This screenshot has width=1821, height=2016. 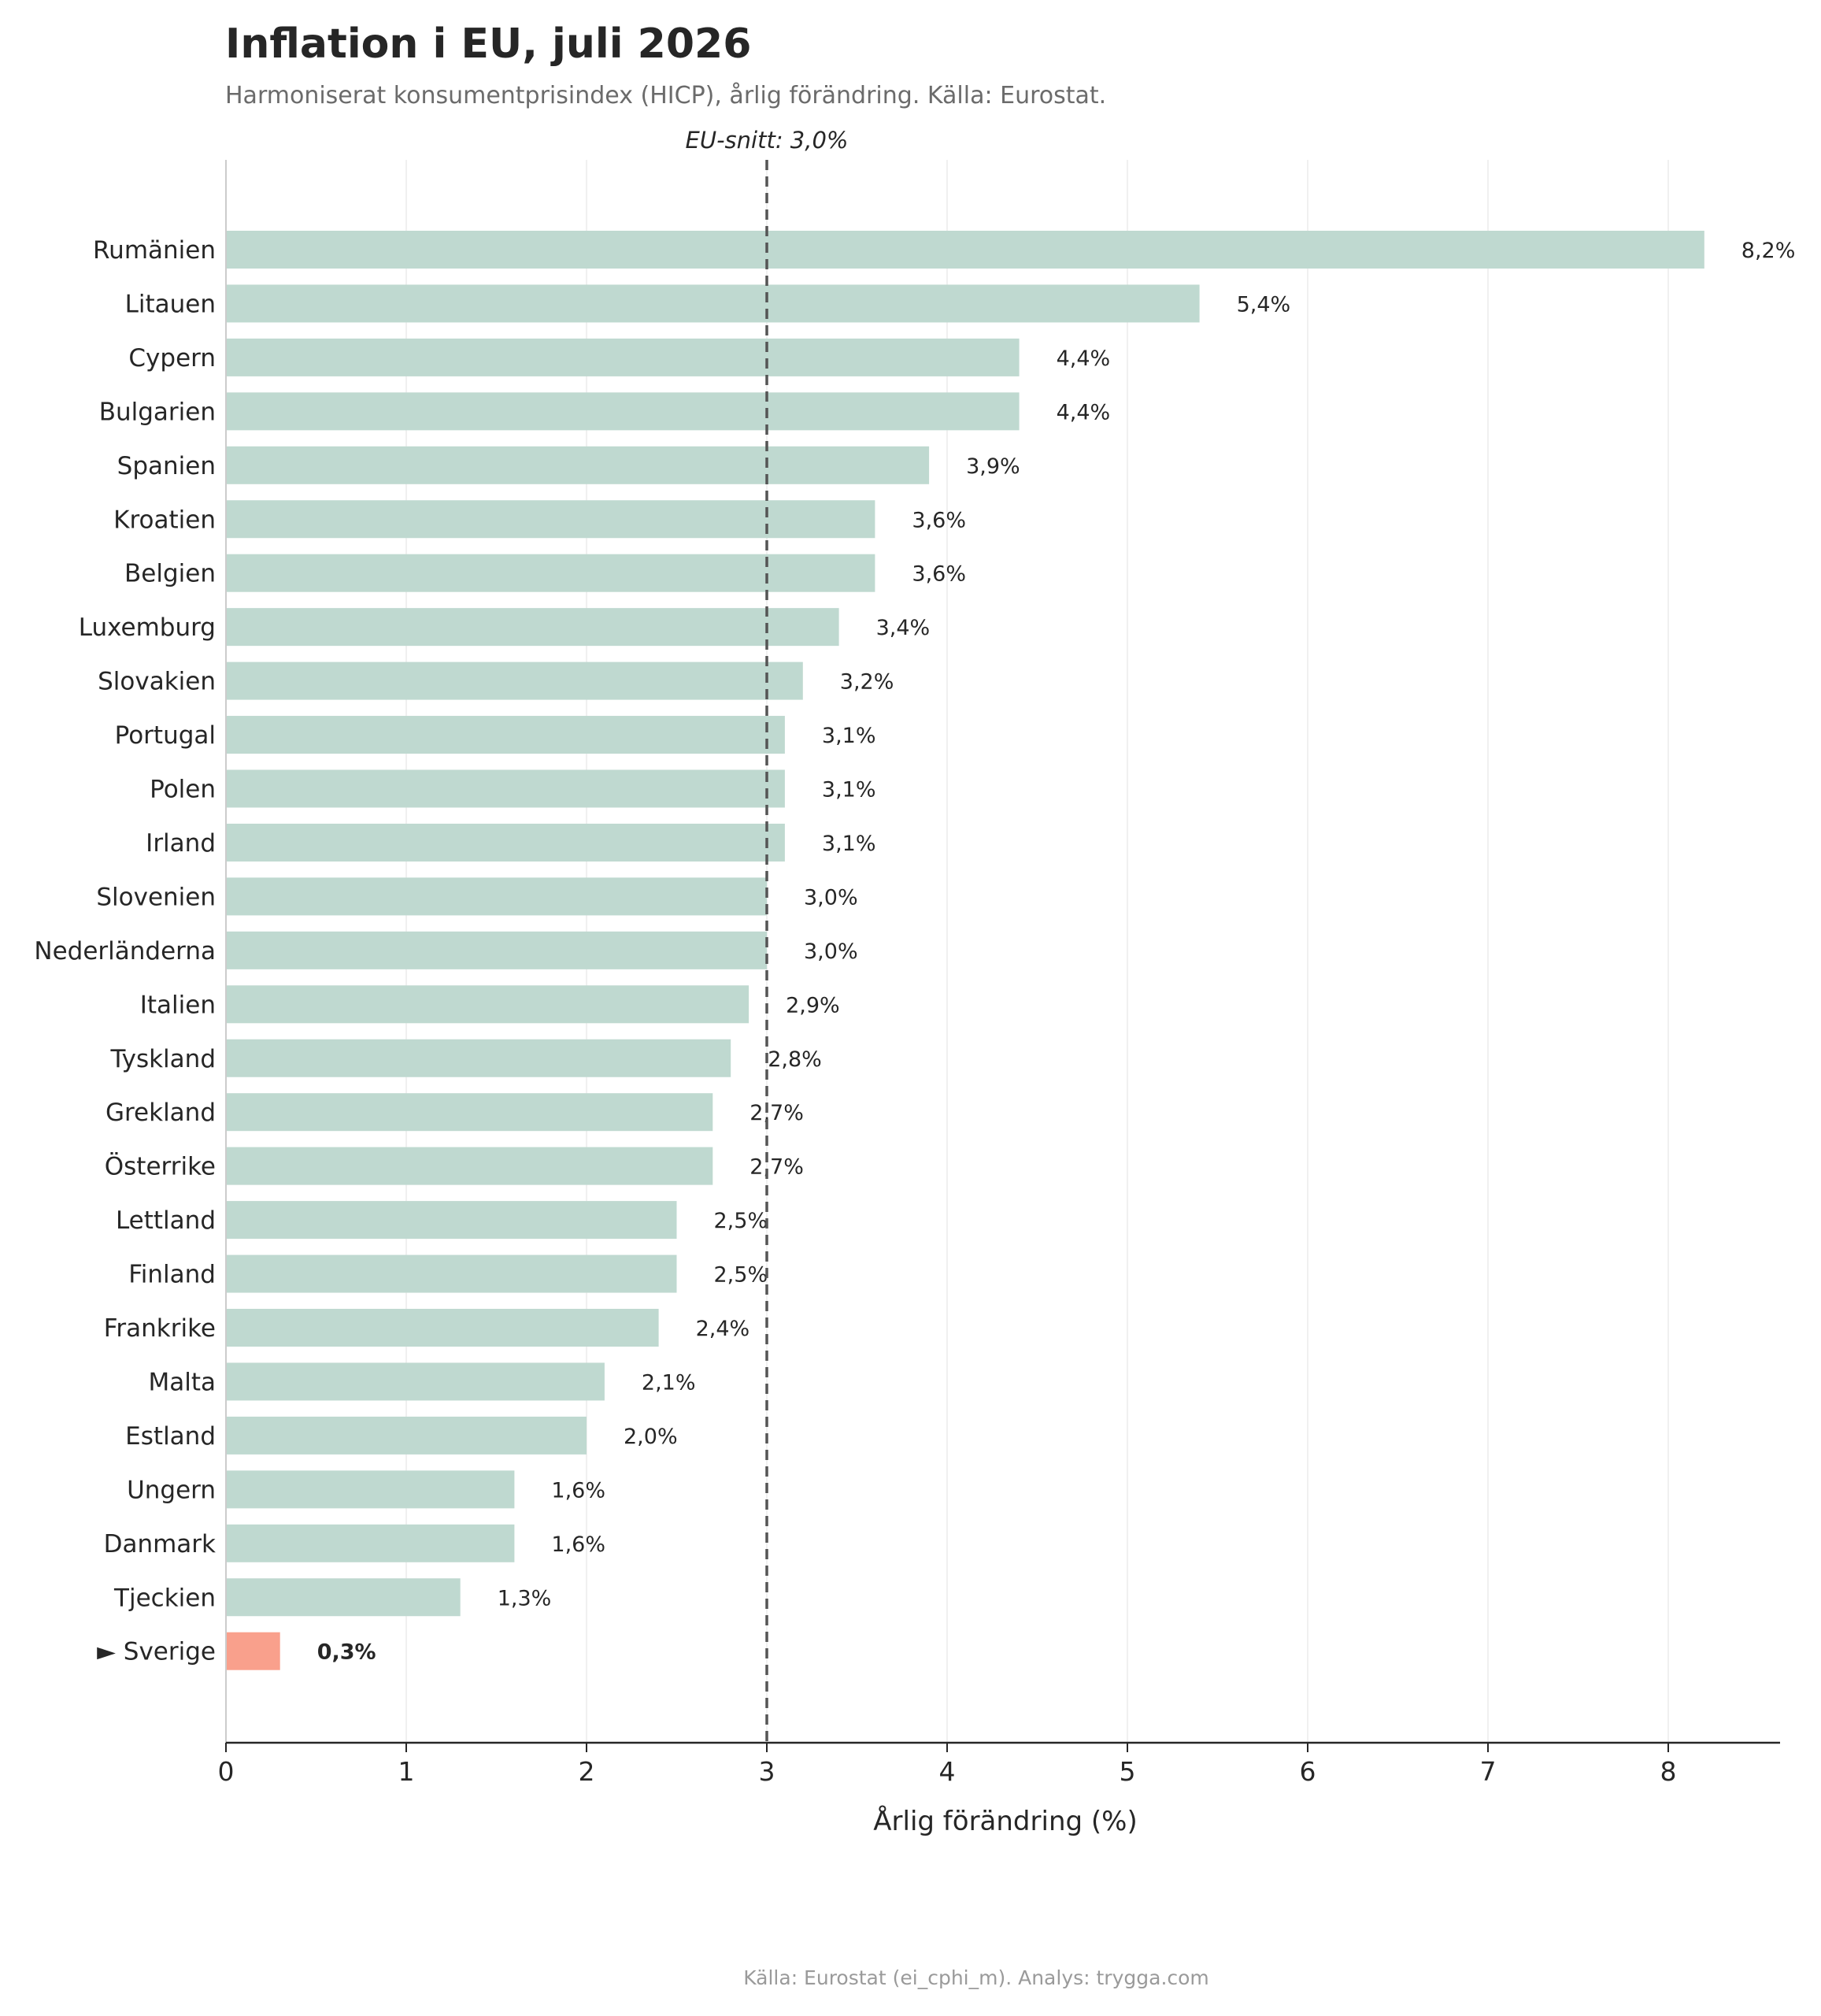 What do you see at coordinates (164, 520) in the screenshot?
I see `category-label-5: Kroatien` at bounding box center [164, 520].